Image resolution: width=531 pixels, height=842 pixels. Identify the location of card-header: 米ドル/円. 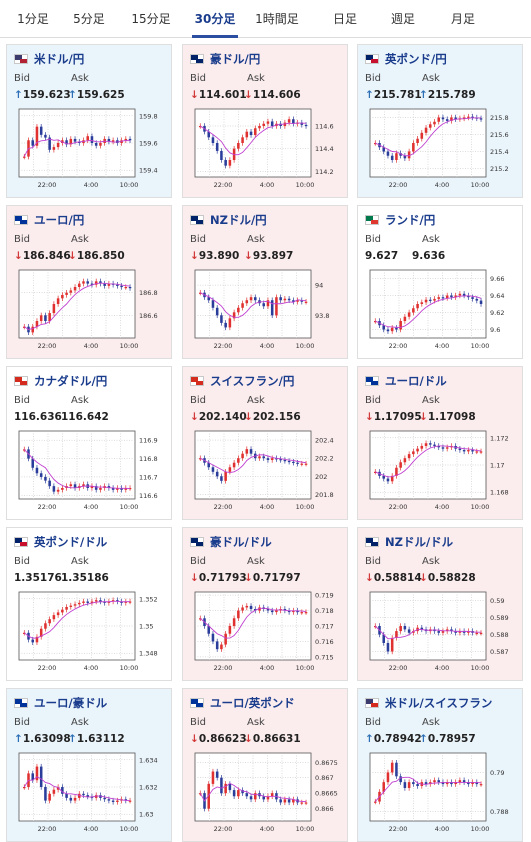
(49, 59).